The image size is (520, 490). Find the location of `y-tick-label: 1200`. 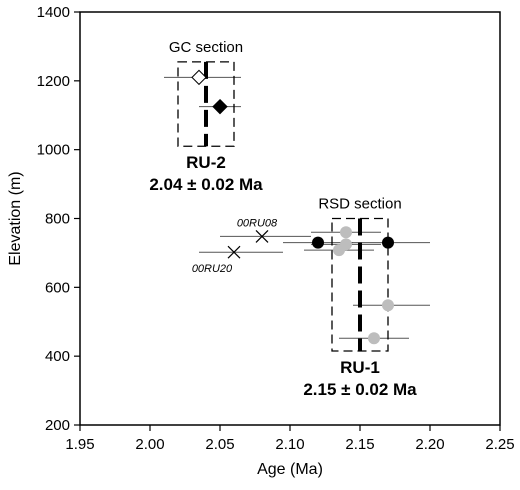

y-tick-label: 1200 is located at coordinates (53, 81).